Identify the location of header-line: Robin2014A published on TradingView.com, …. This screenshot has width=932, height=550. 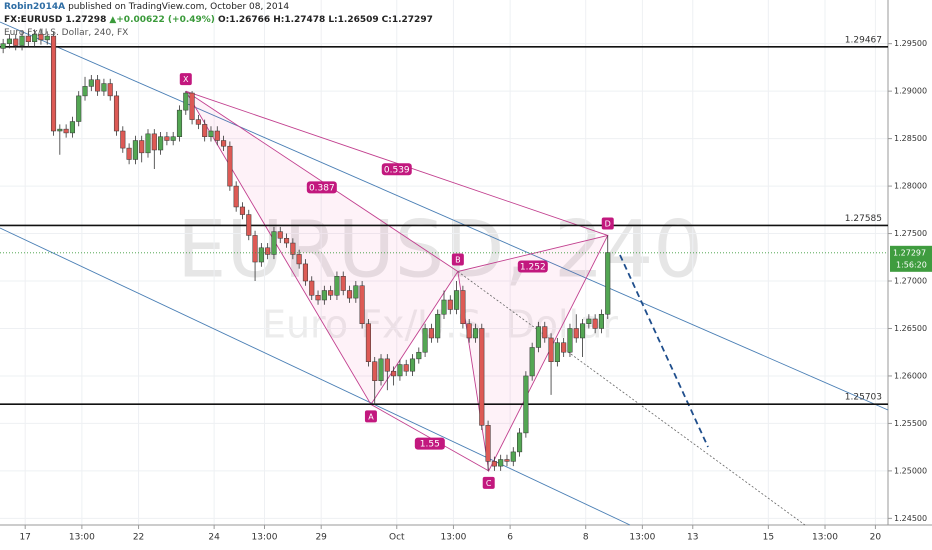
(220, 7).